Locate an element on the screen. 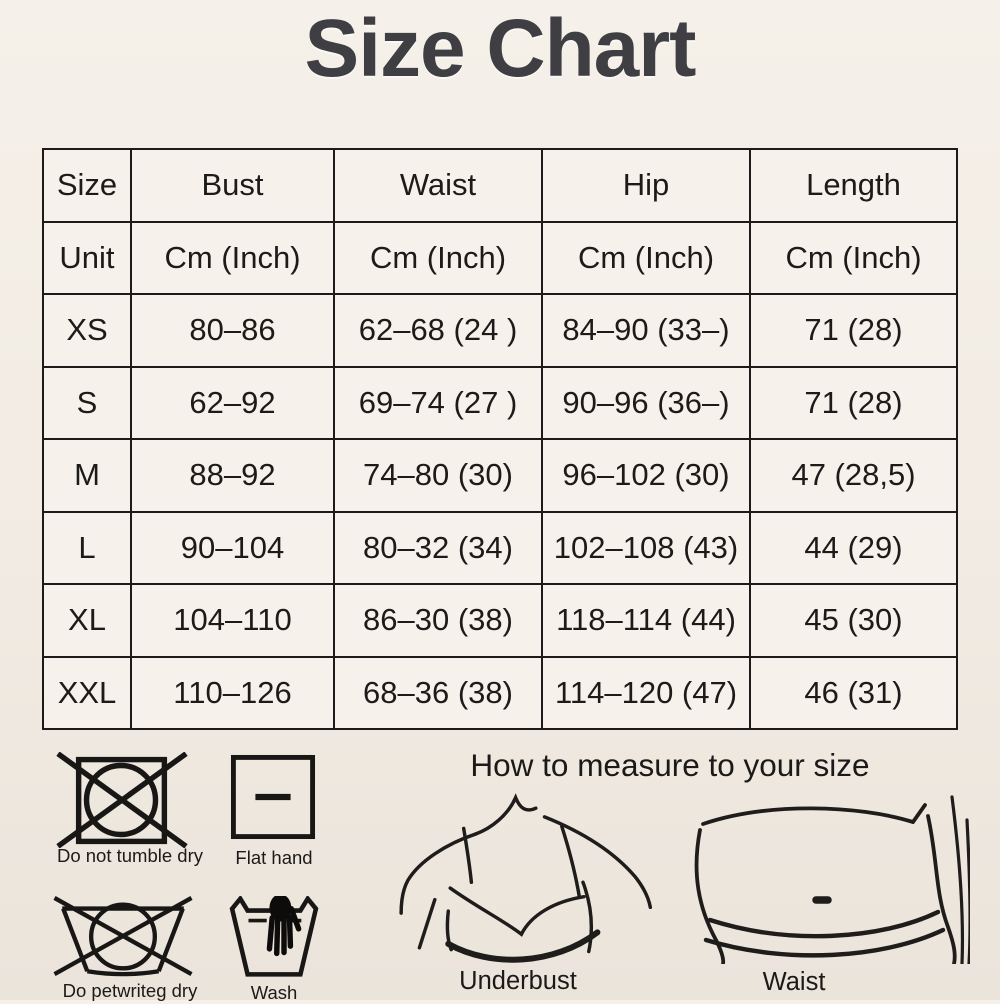 Image resolution: width=1000 pixels, height=1004 pixels. waist-cell: 86–30 (38) is located at coordinates (438, 620).